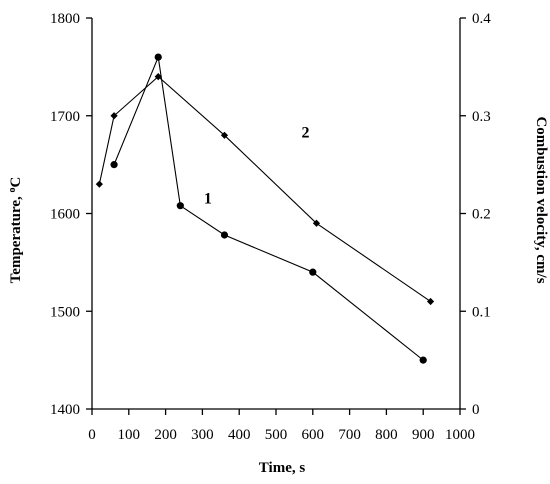  Describe the element at coordinates (12, 190) in the screenshot. I see `y-left-title-degree: o` at that location.